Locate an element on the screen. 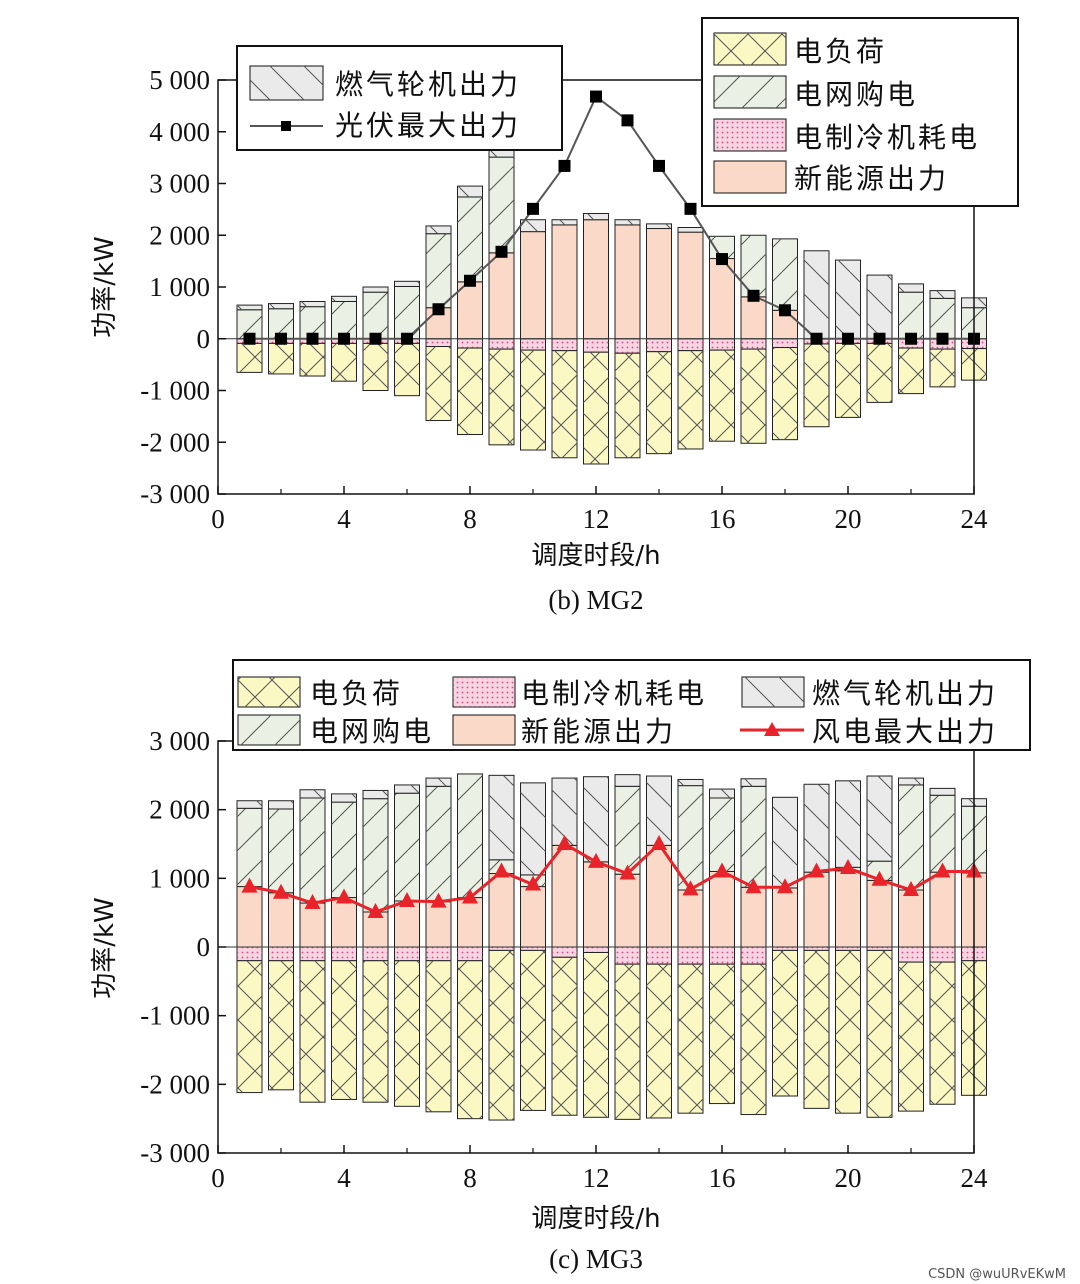 Image resolution: width=1080 pixels, height=1284 pixels. y-tick-label: -2 000 is located at coordinates (175, 442).